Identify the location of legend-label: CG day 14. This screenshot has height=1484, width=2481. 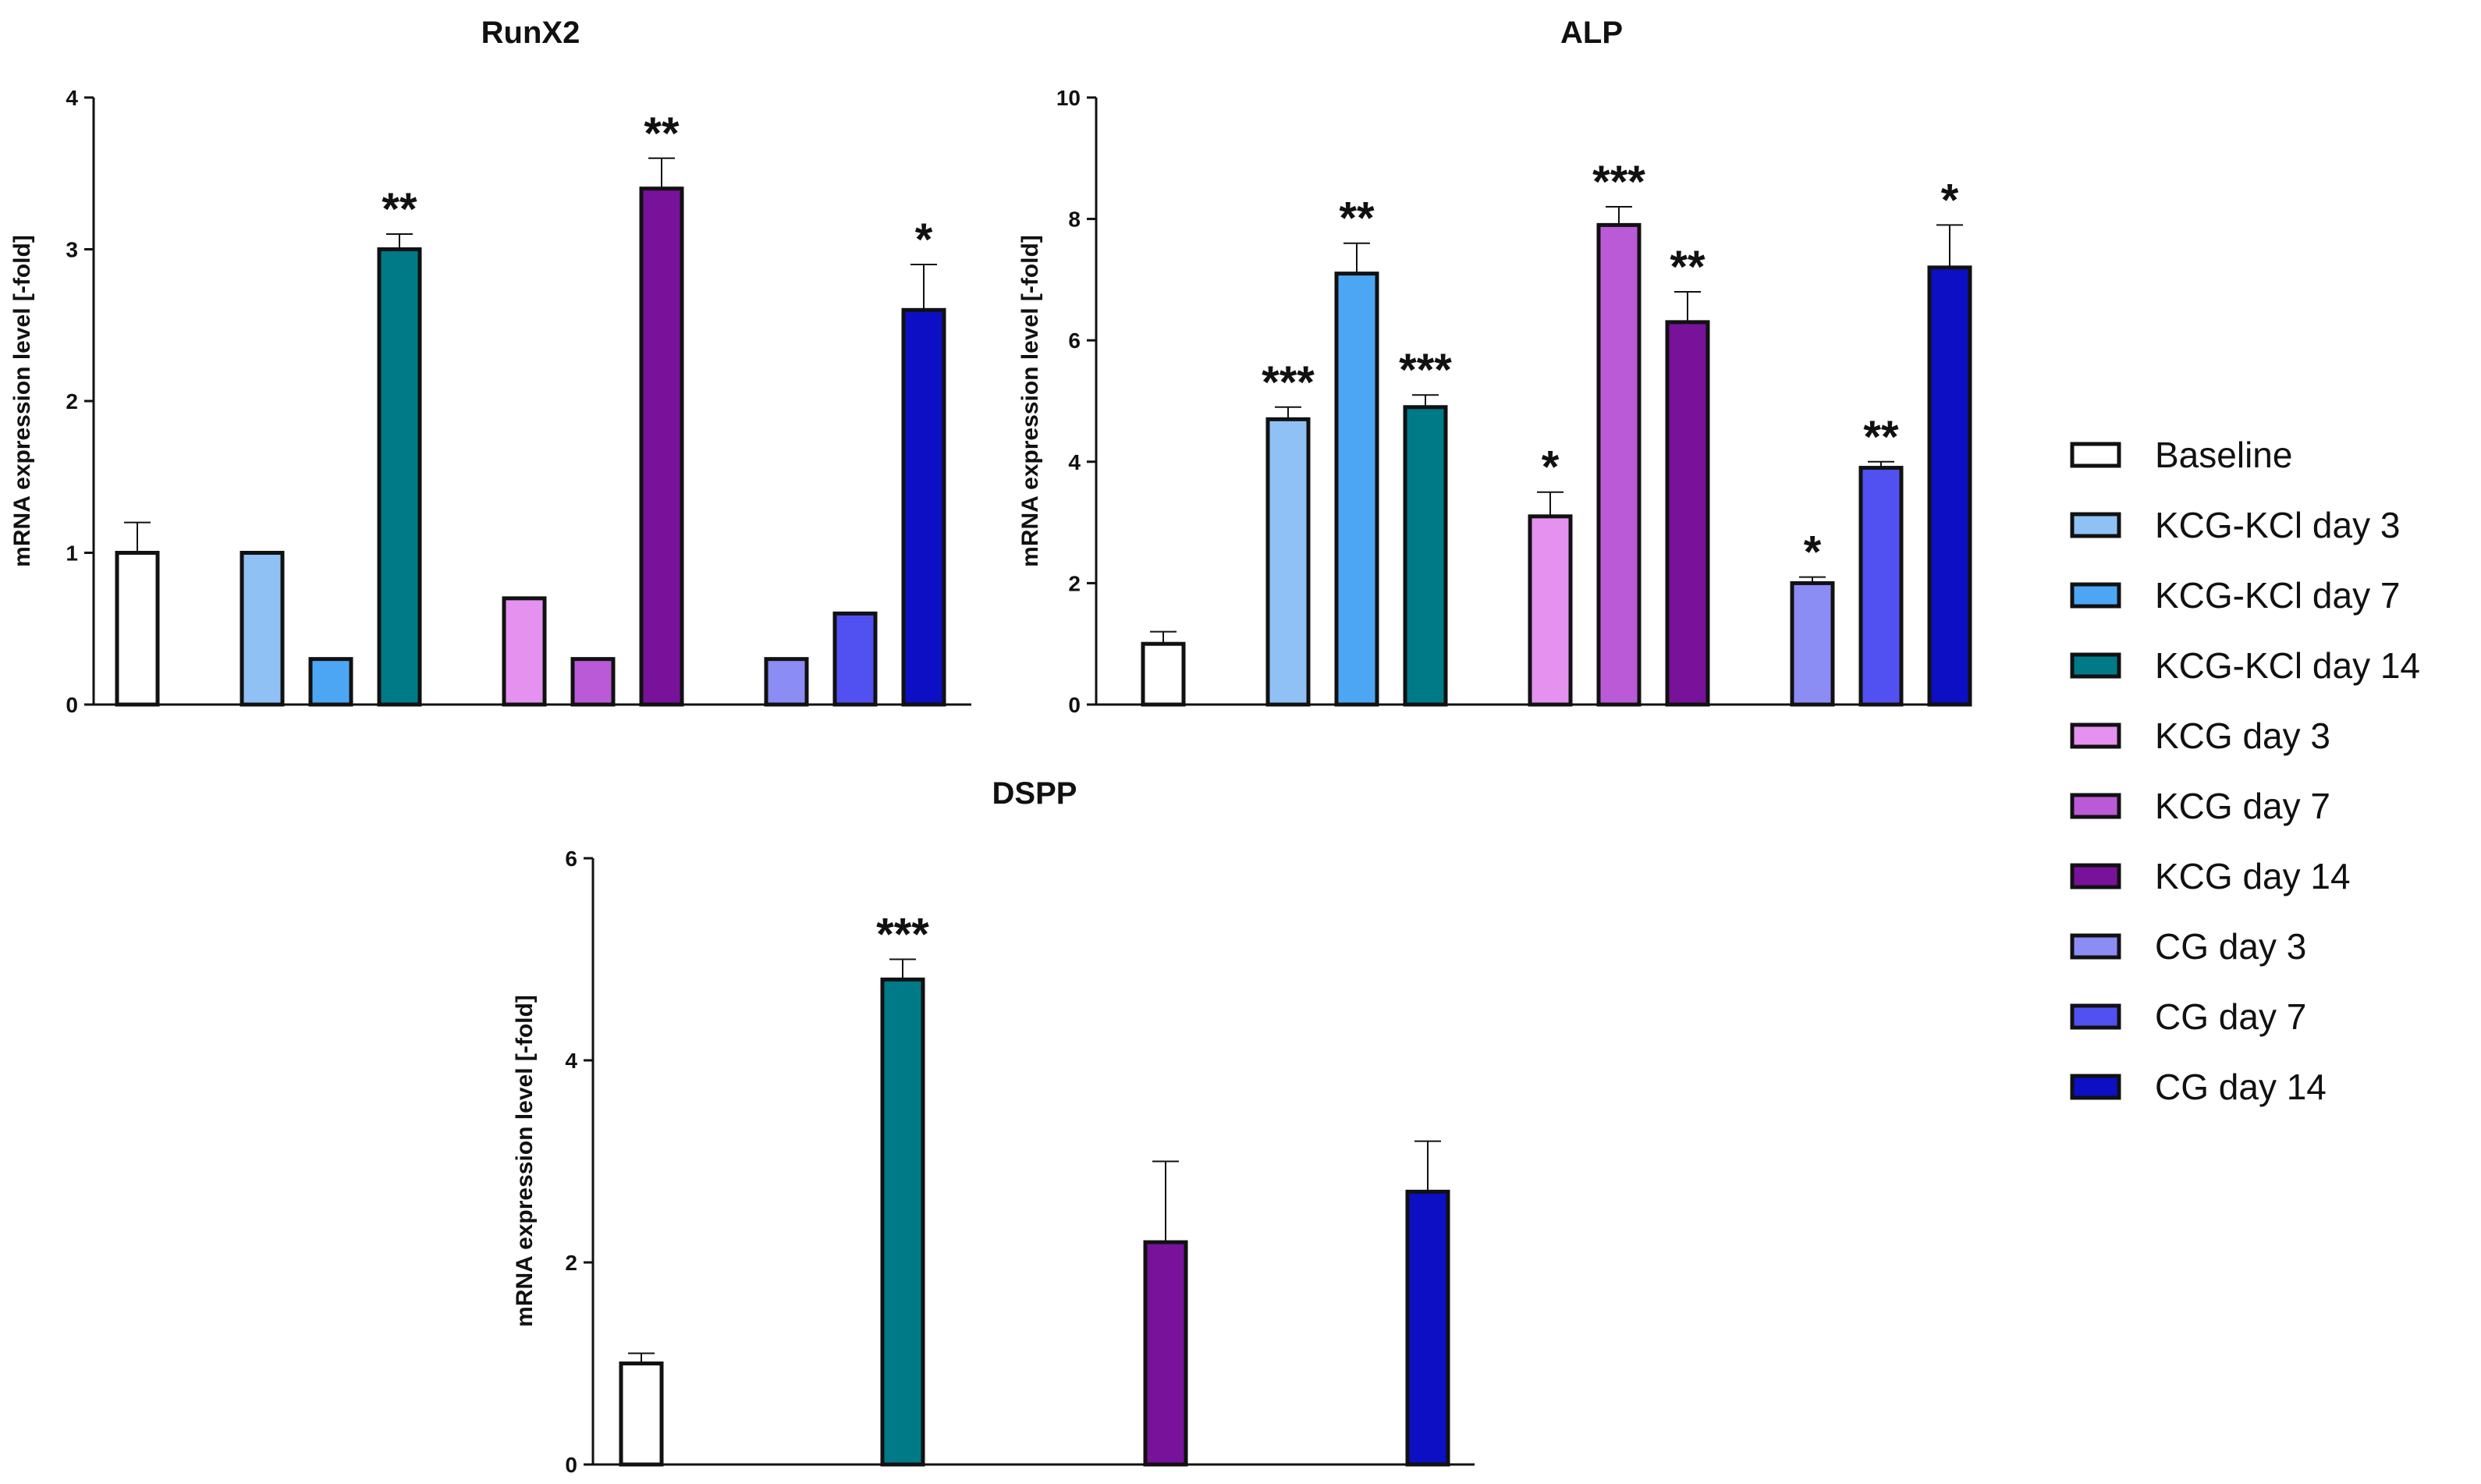
(2241, 1087).